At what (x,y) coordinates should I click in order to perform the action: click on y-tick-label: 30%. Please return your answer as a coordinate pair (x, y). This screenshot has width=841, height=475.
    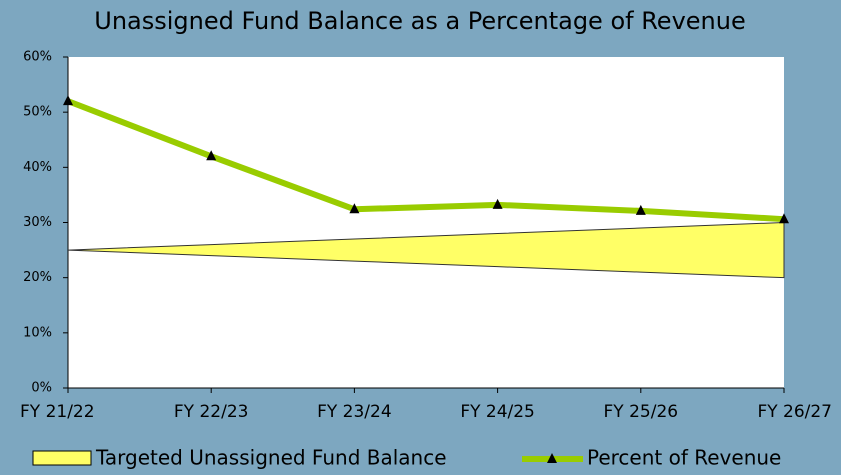
    Looking at the image, I should click on (37, 222).